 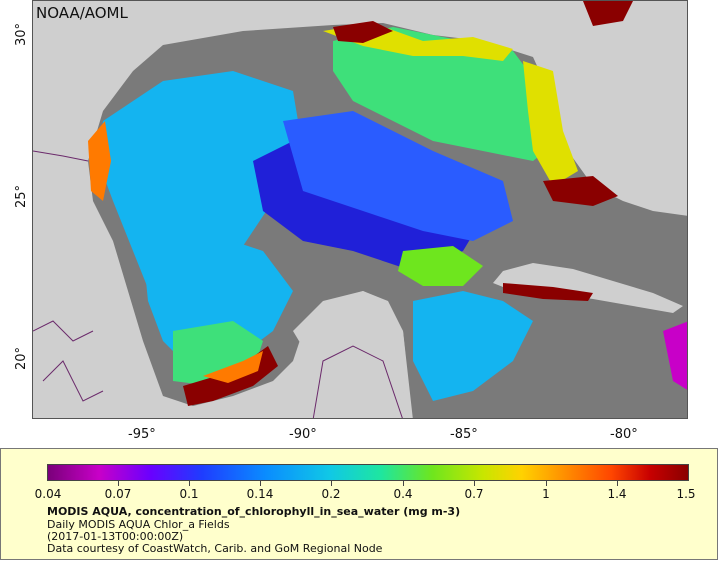 What do you see at coordinates (440, 266) in the screenshot?
I see `chl-green-yucatan-channel` at bounding box center [440, 266].